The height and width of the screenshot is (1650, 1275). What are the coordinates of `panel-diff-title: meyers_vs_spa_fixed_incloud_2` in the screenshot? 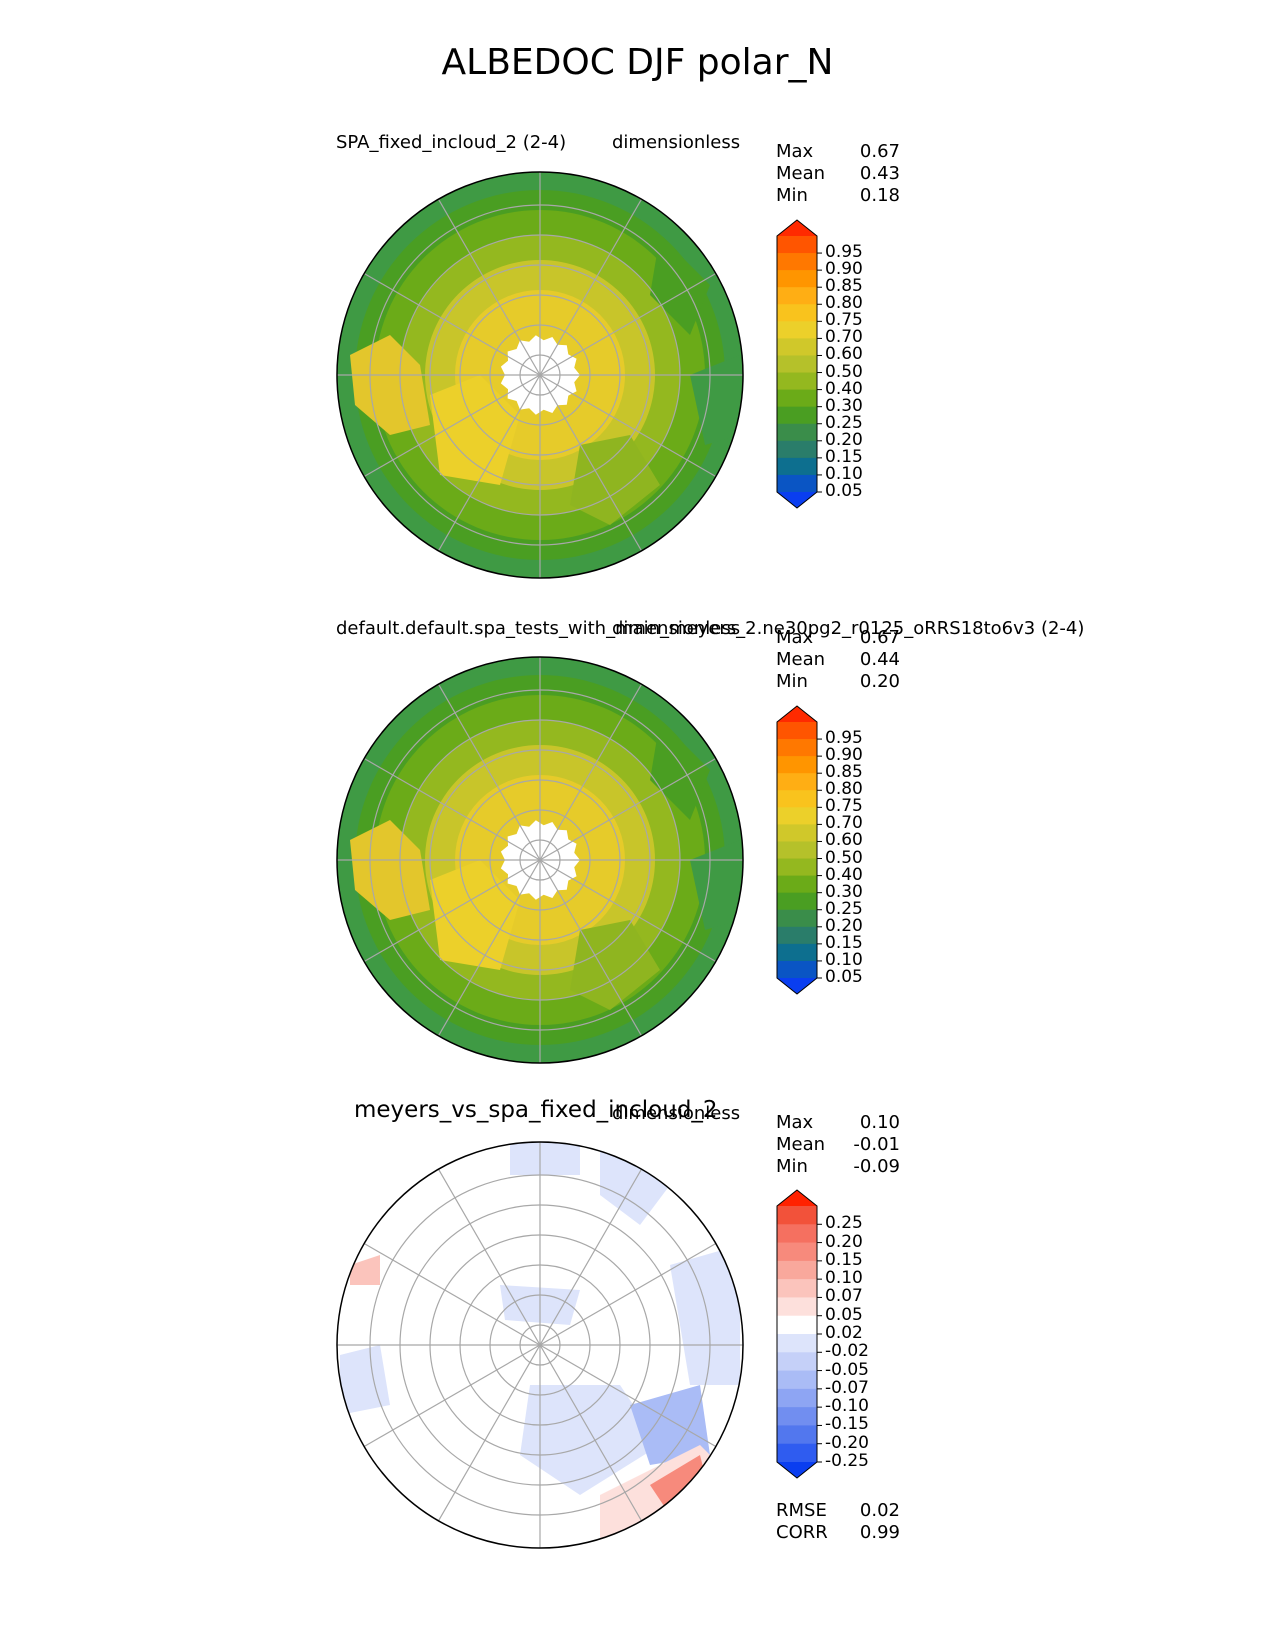 It's located at (536, 1110).